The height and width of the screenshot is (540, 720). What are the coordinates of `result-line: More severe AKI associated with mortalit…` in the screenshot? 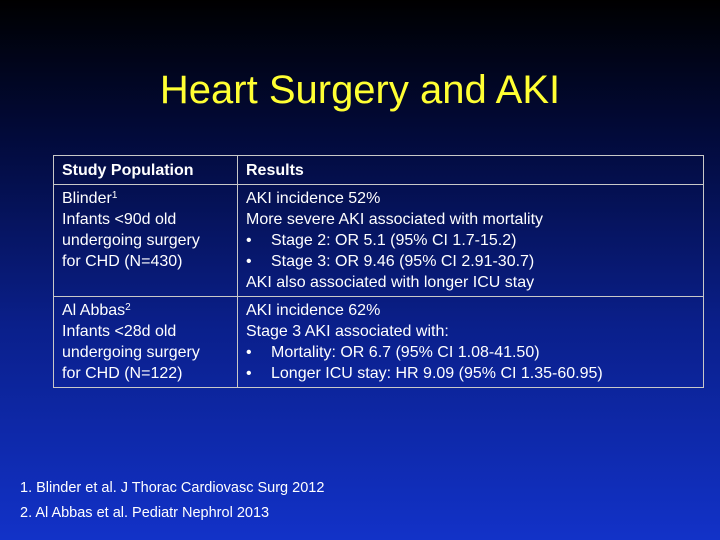 It's located at (395, 219).